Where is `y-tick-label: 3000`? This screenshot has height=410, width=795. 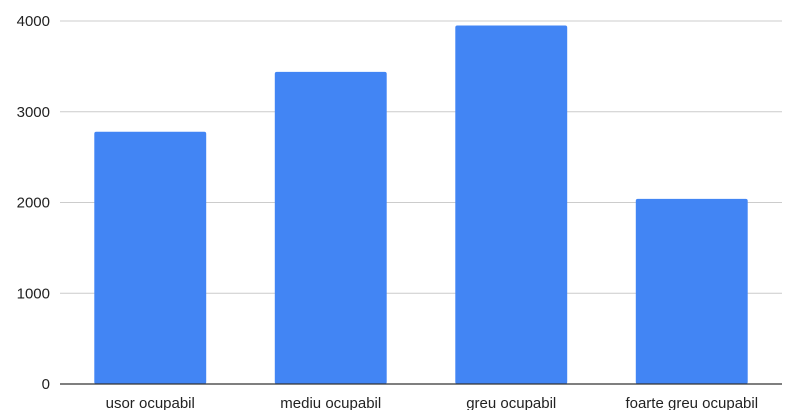
y-tick-label: 3000 is located at coordinates (33, 112).